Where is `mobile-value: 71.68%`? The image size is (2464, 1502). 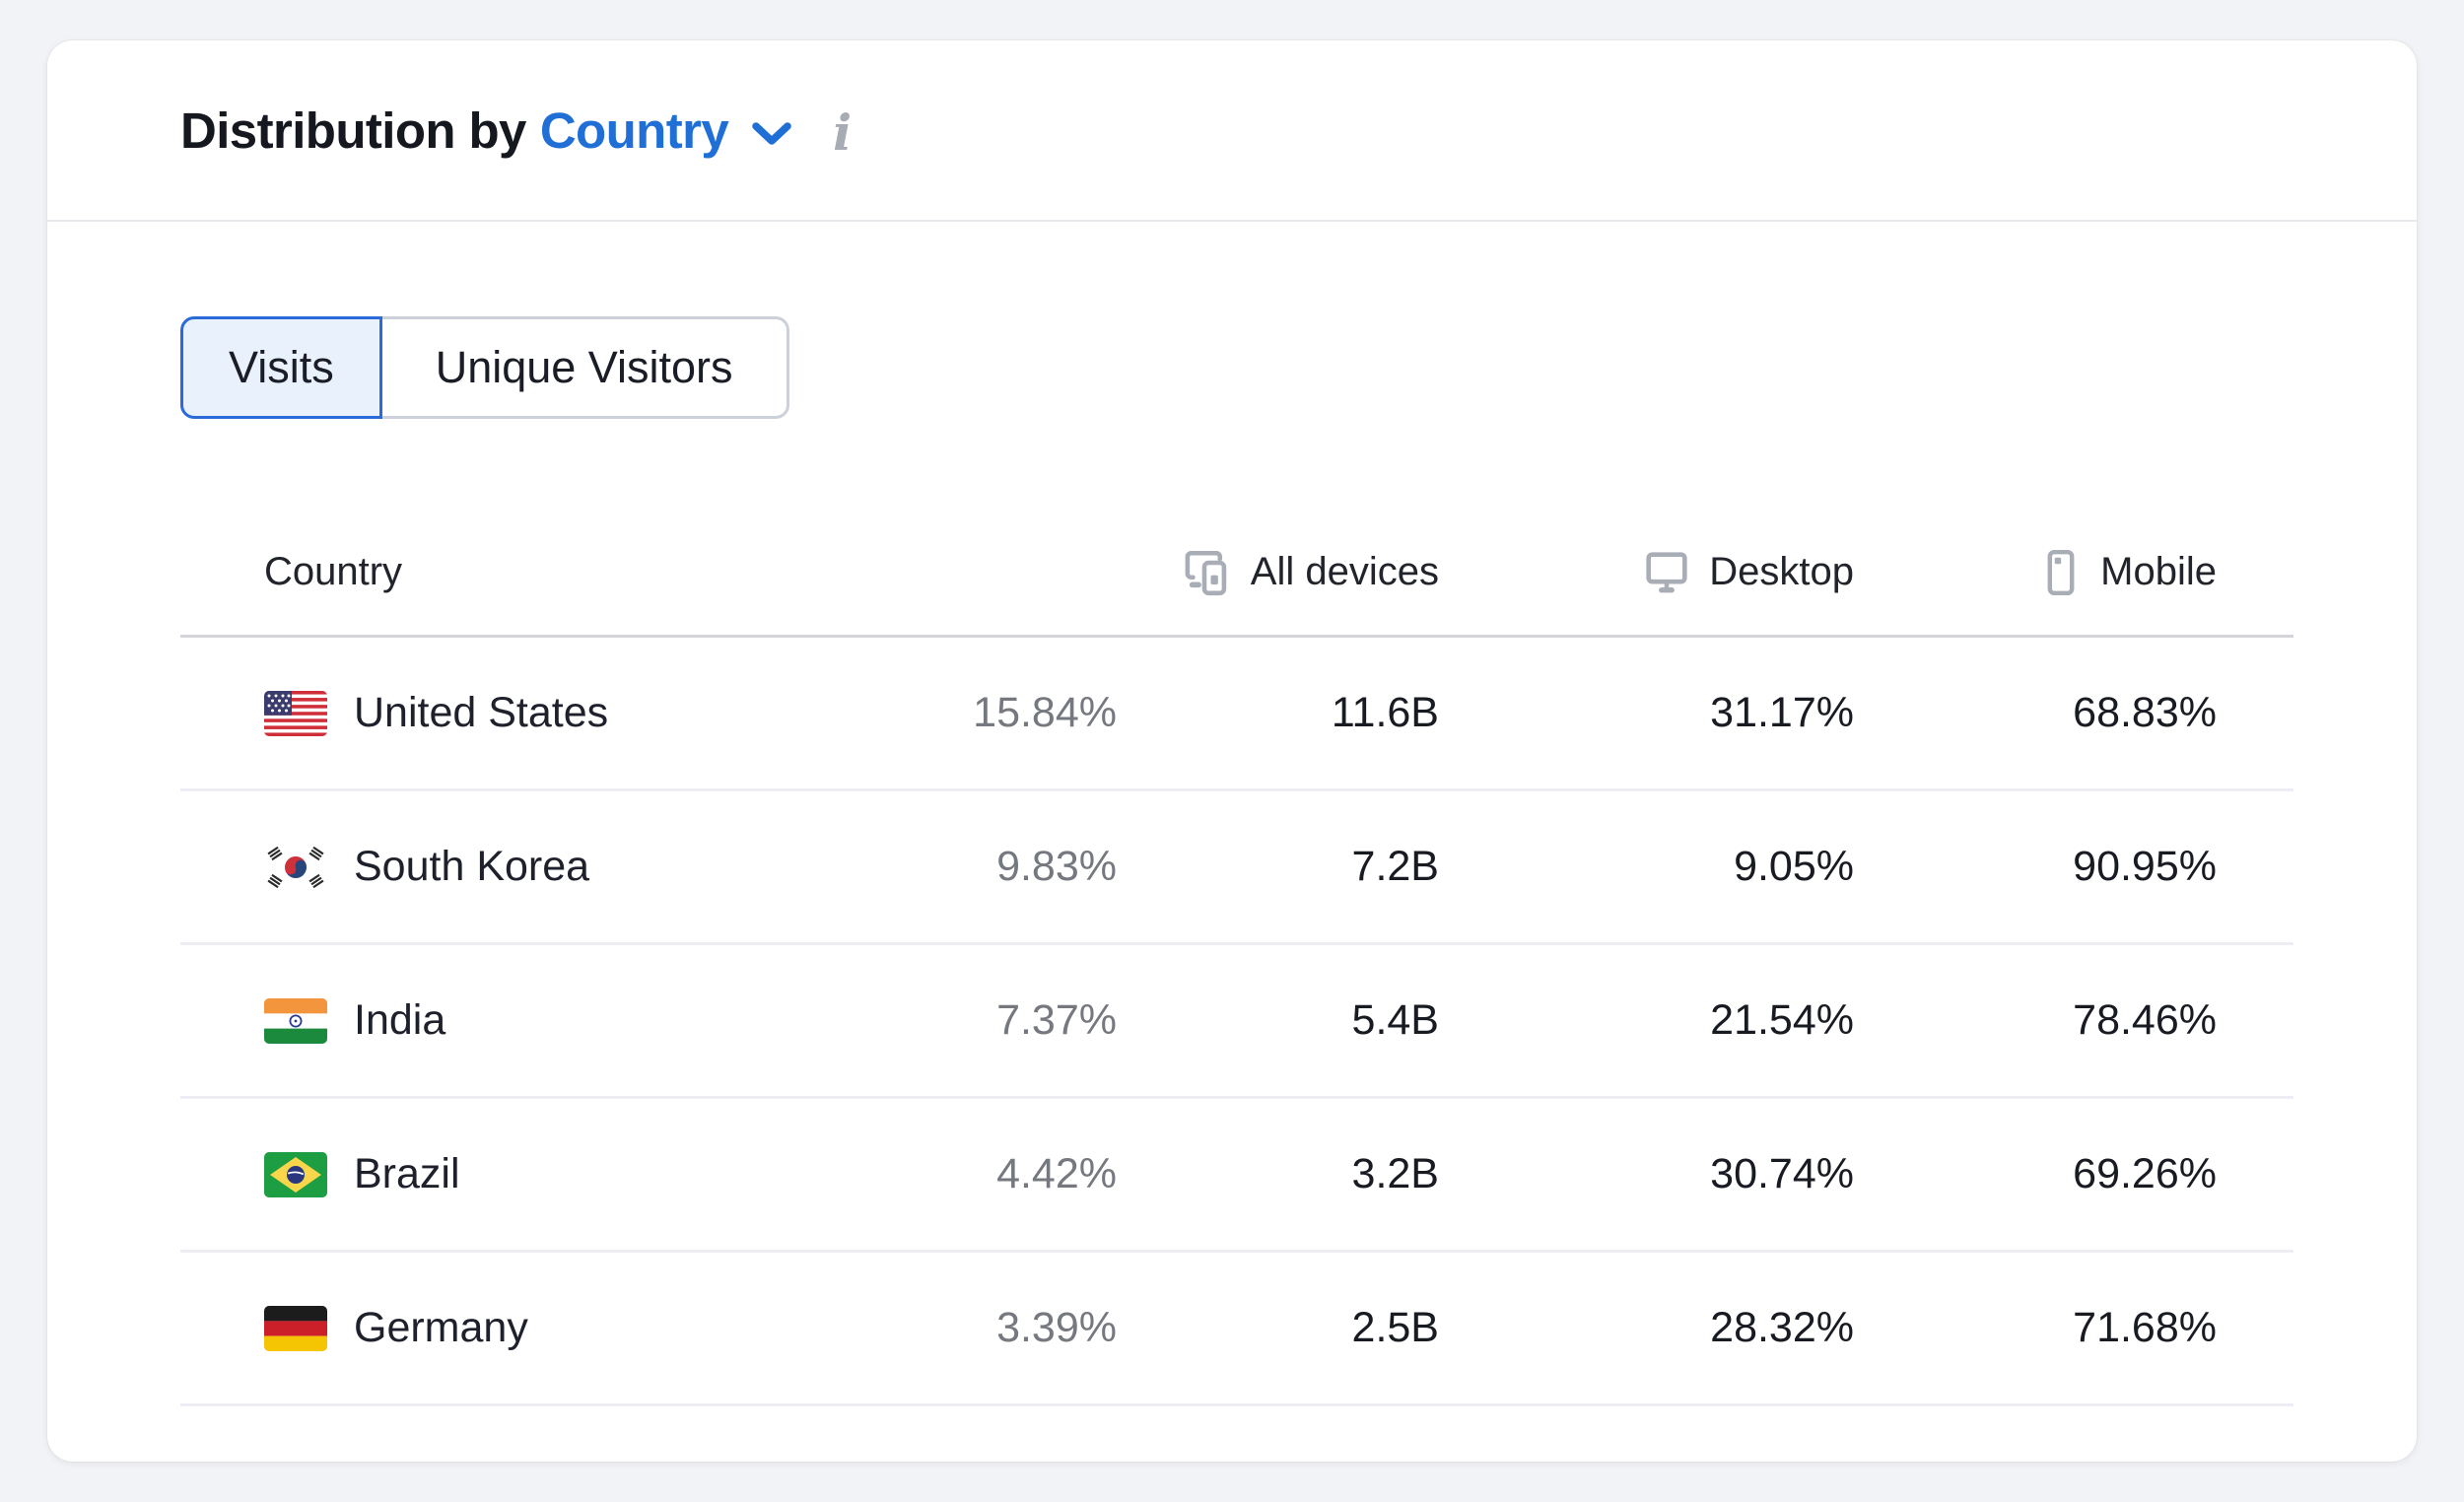 mobile-value: 71.68% is located at coordinates (2145, 1327).